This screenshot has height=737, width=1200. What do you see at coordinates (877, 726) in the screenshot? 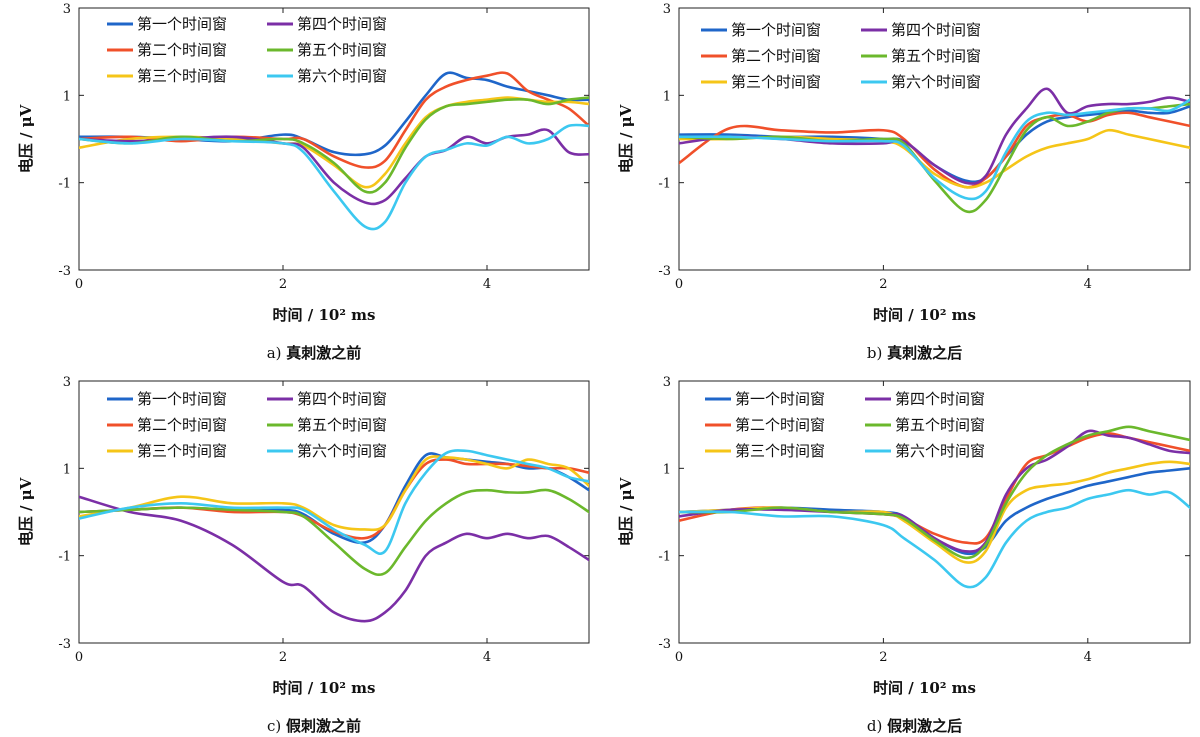
I see `panel-caption-letter: d)` at bounding box center [877, 726].